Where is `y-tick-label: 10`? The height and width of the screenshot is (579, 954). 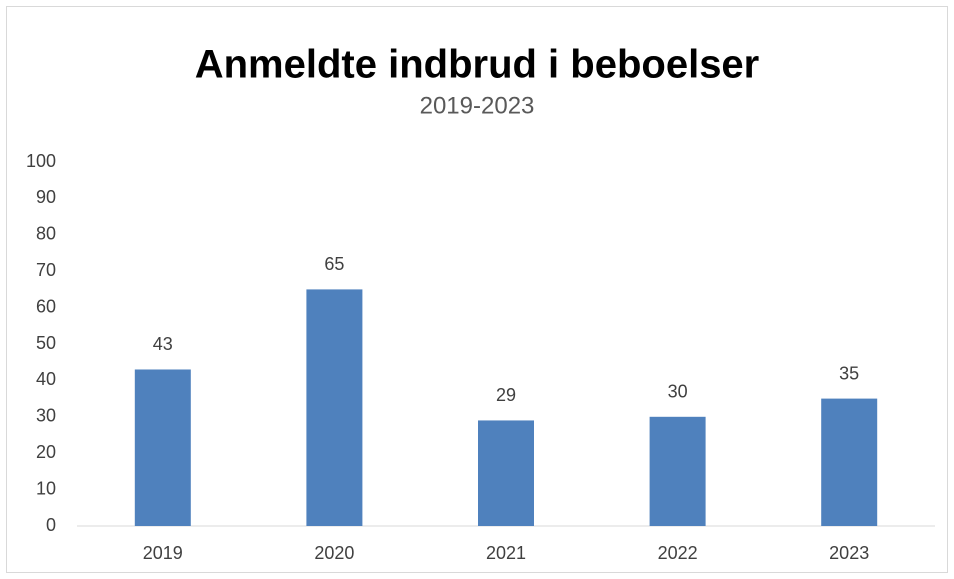
y-tick-label: 10 is located at coordinates (46, 488).